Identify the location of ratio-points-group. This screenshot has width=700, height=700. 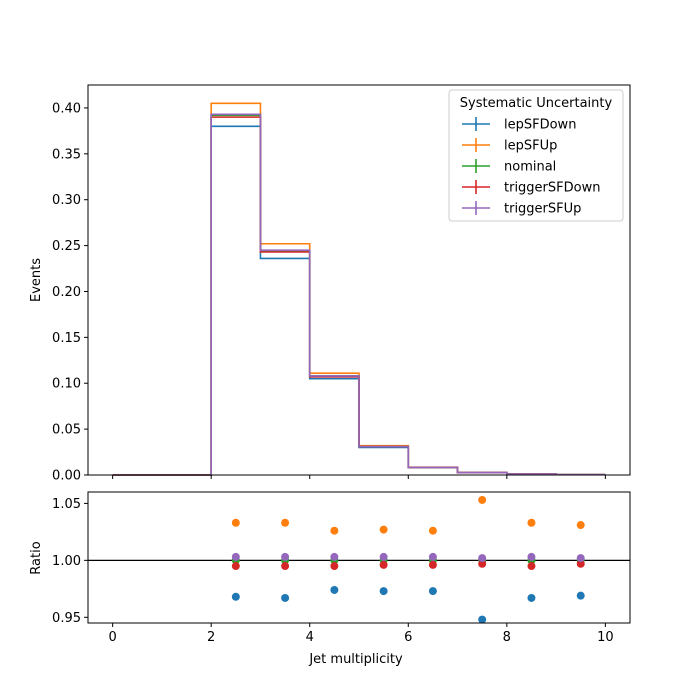
(408, 559).